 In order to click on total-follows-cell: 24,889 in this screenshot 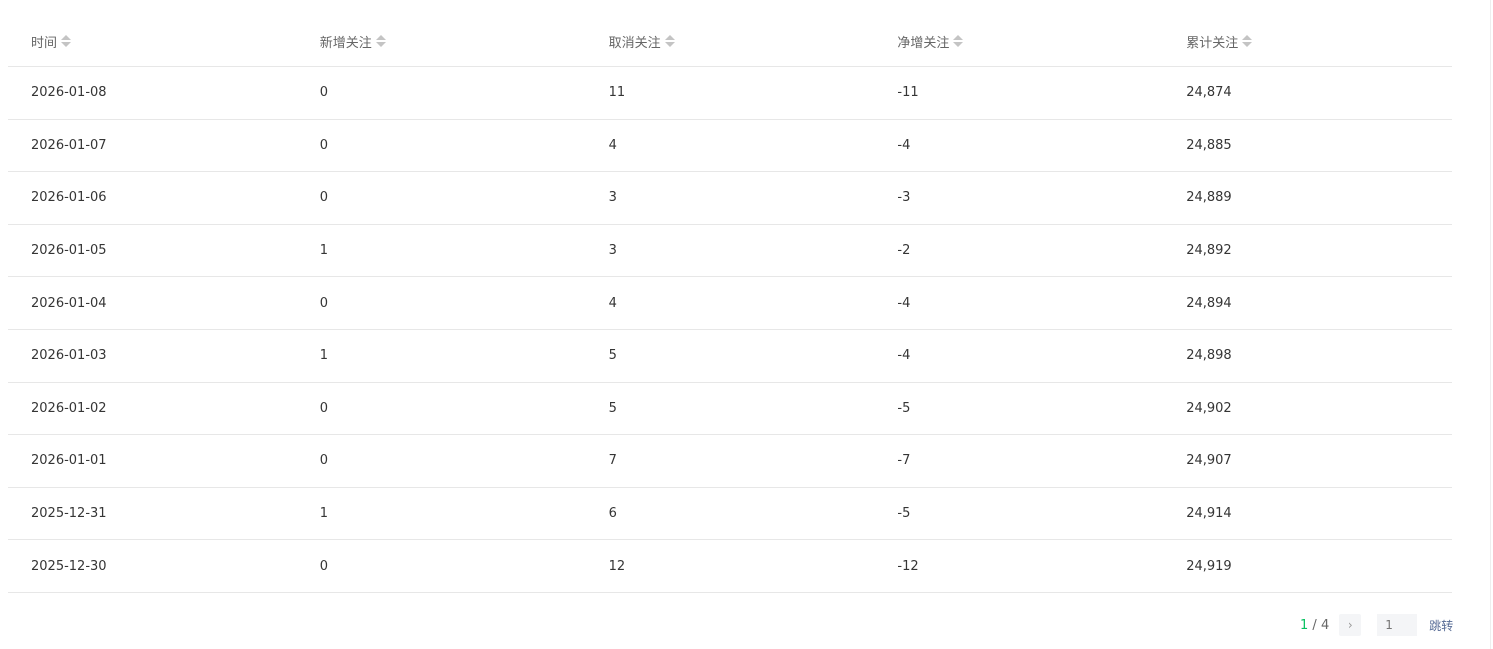, I will do `click(1209, 198)`.